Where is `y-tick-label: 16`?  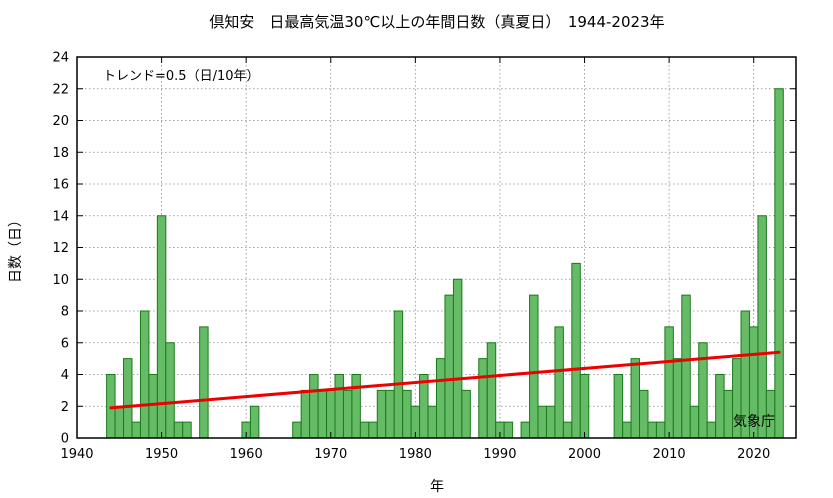 y-tick-label: 16 is located at coordinates (60, 185).